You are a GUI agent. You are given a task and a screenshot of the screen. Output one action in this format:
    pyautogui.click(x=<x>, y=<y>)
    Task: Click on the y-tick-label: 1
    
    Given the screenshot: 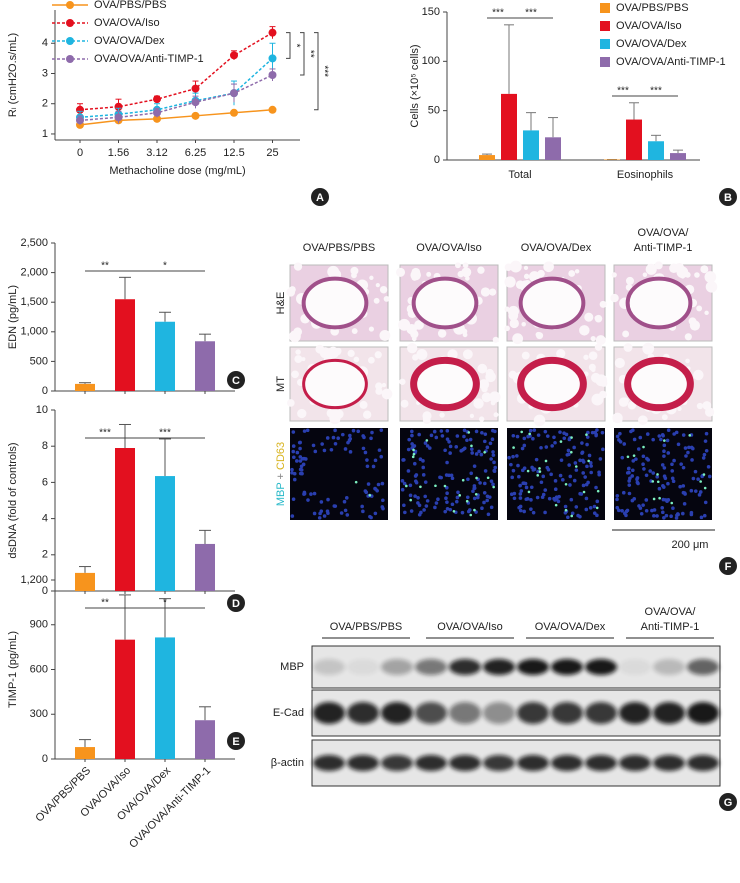 What is the action you would take?
    pyautogui.click(x=45, y=134)
    